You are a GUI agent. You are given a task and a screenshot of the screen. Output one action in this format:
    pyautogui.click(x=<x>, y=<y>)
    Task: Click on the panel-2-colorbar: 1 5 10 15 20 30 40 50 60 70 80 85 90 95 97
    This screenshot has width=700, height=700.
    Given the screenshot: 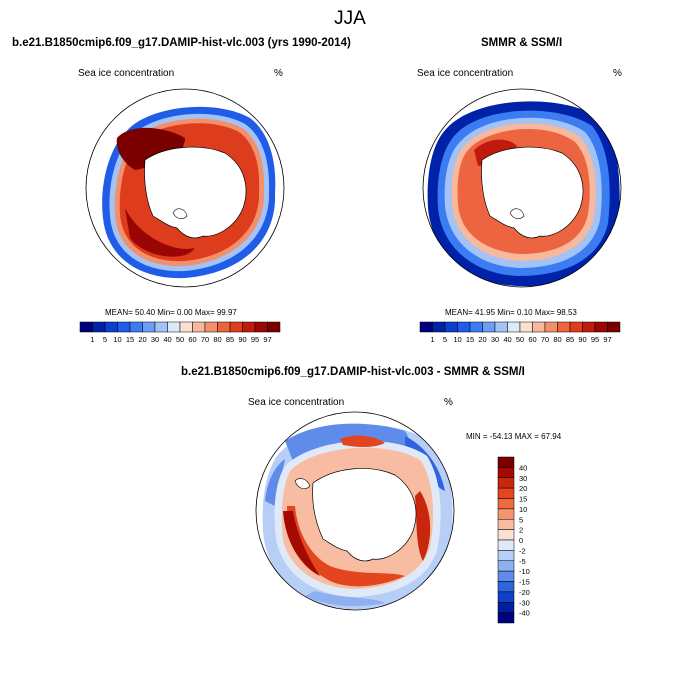 What is the action you would take?
    pyautogui.click(x=520, y=332)
    